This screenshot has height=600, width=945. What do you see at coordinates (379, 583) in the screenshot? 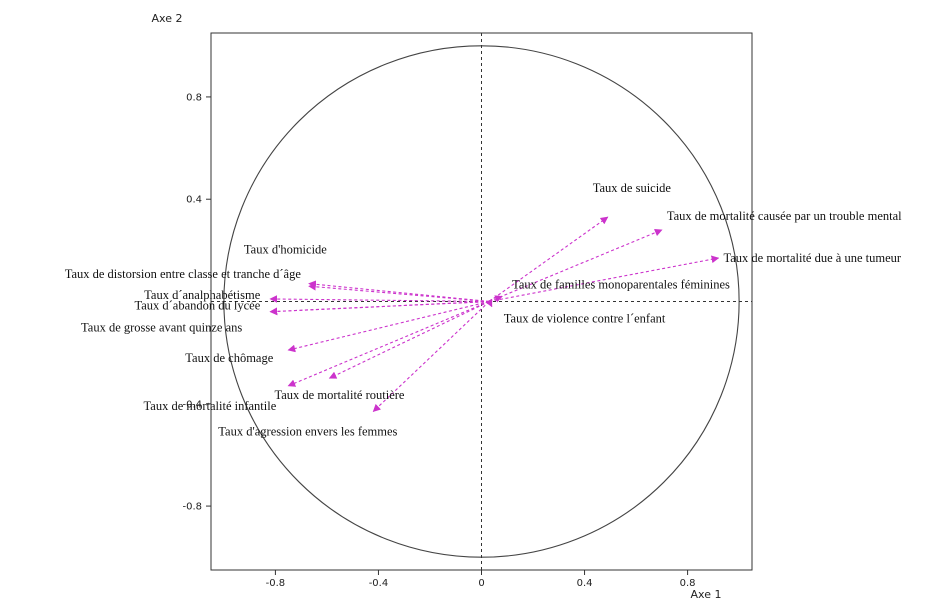
I see `x-tick-label: -0.4` at bounding box center [379, 583].